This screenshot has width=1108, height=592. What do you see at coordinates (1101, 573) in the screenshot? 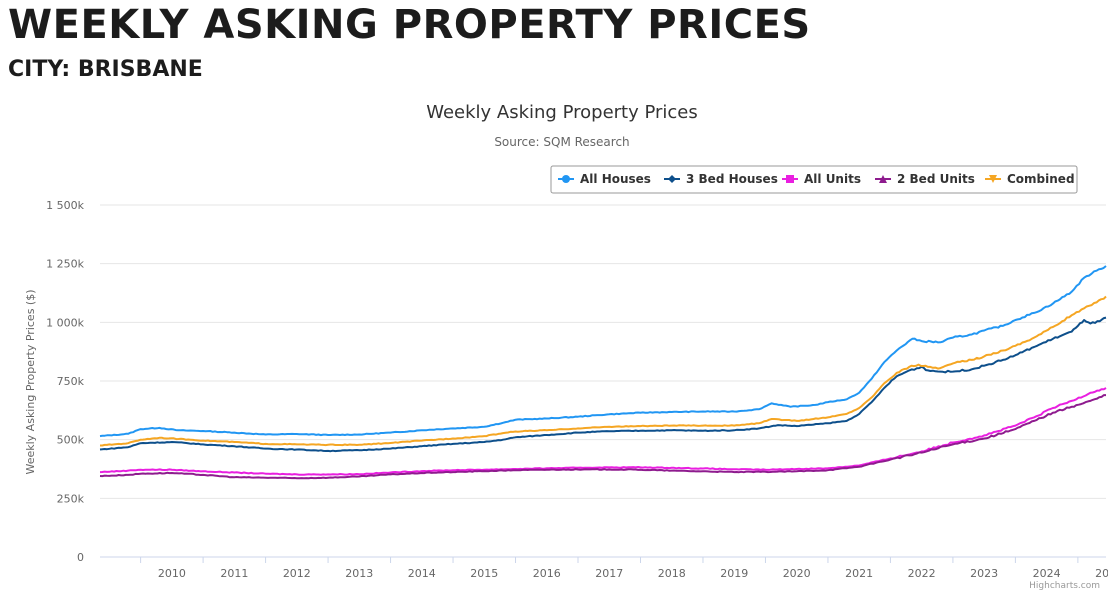
I see `x-tick-label: 2025` at bounding box center [1101, 573].